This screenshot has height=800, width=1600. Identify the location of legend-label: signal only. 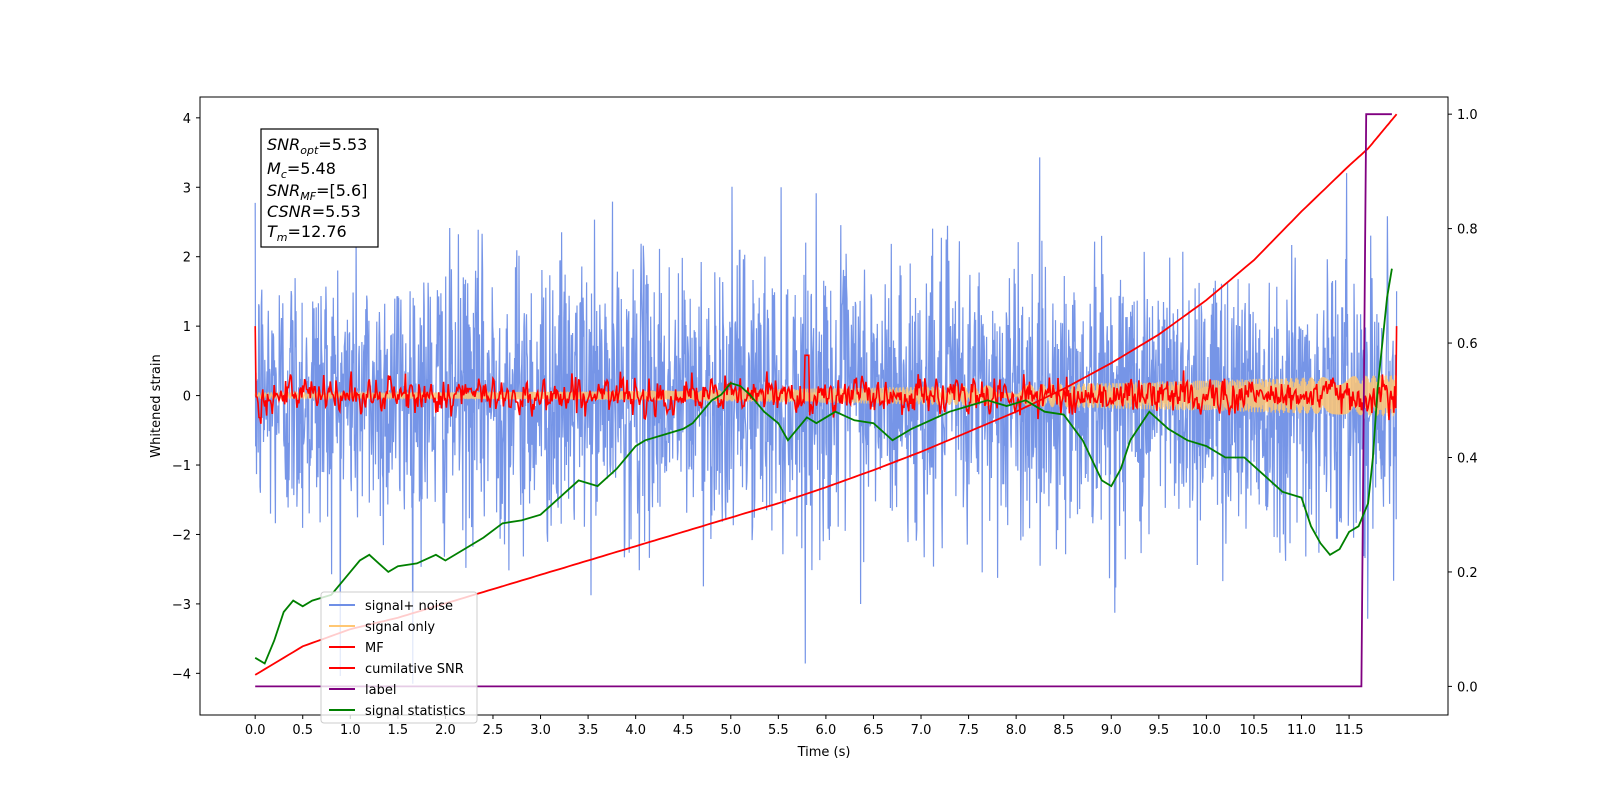
(400, 627).